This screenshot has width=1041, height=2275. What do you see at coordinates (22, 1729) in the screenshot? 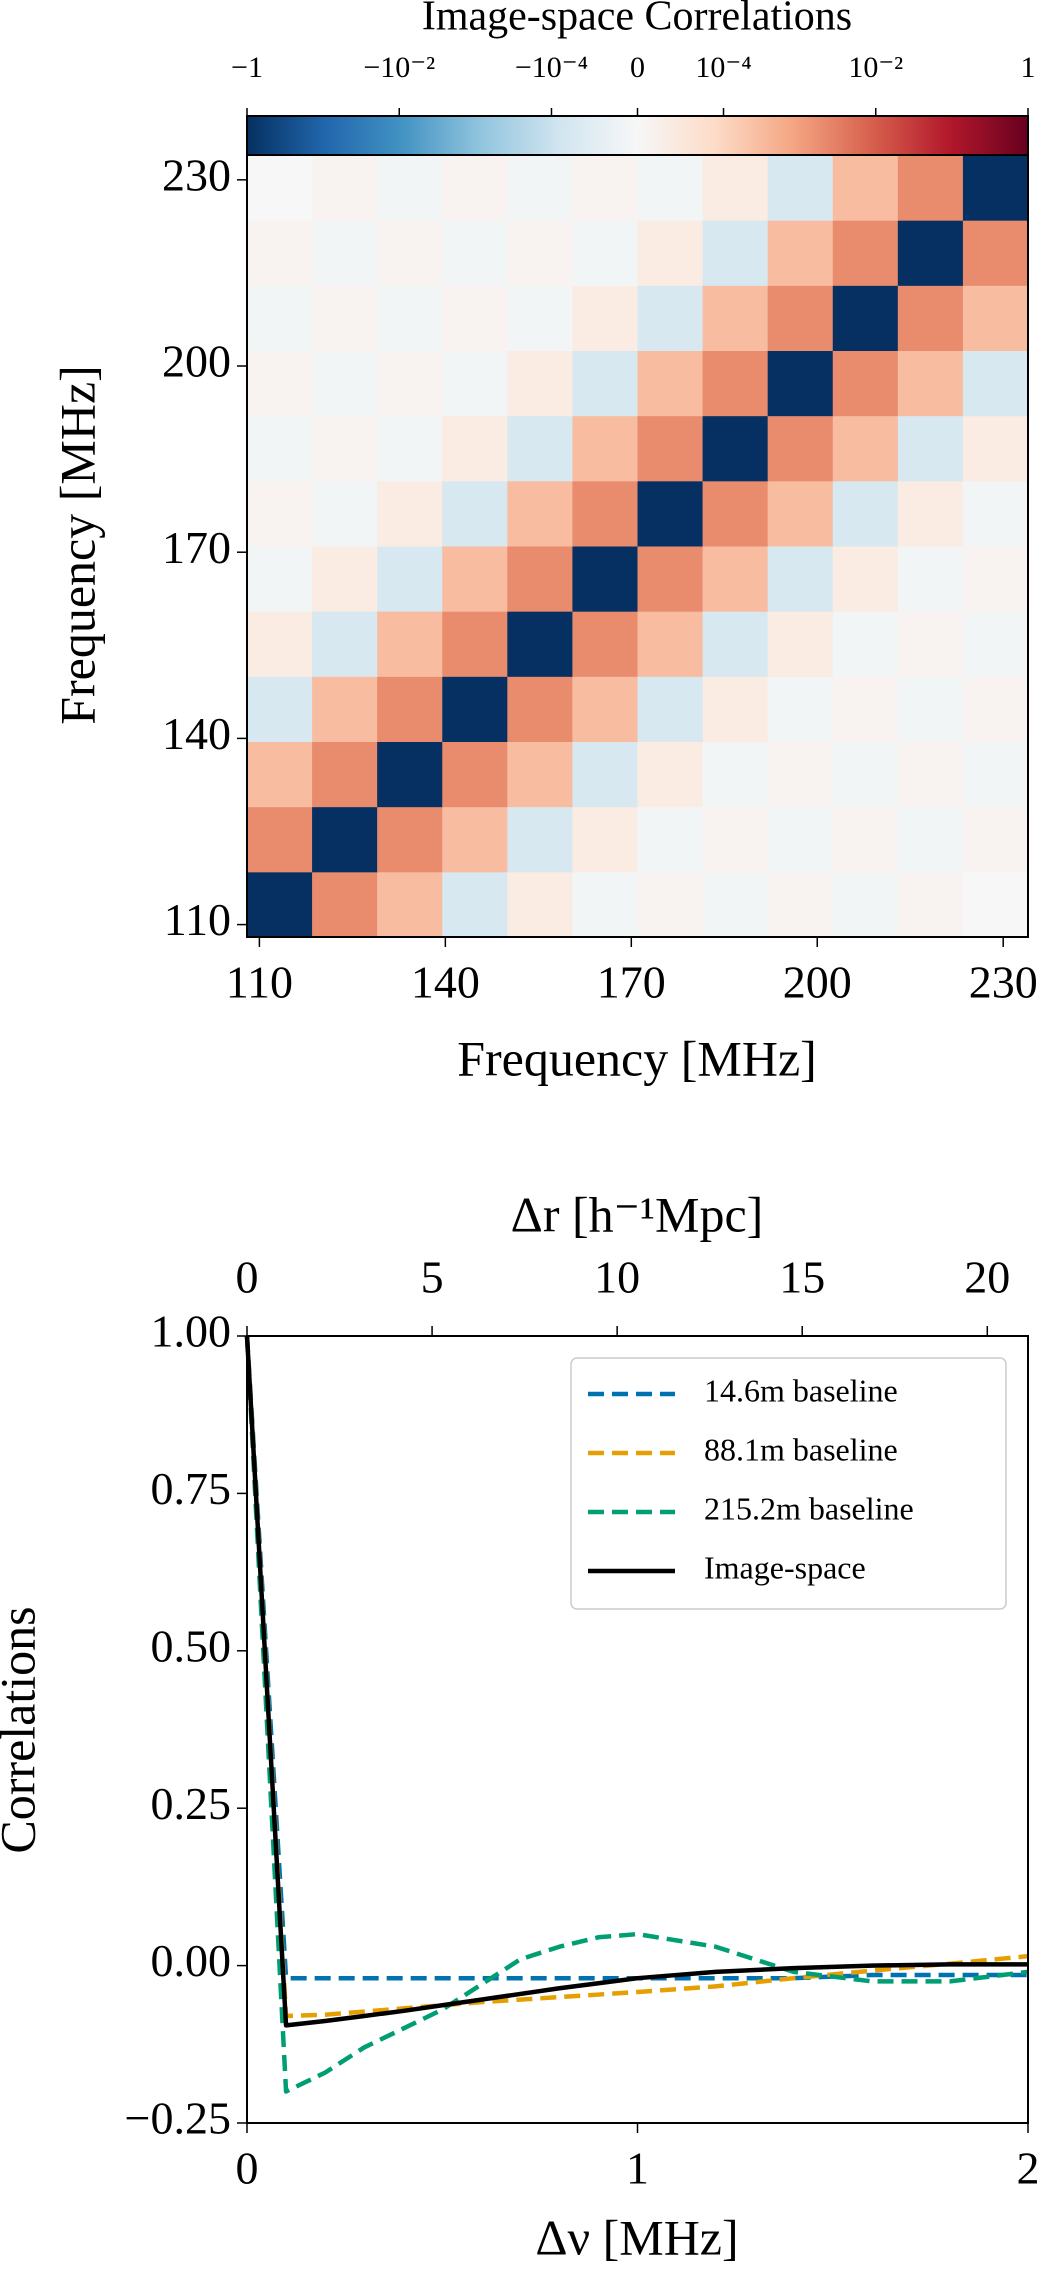
I see `y-axis-label: Correlations` at bounding box center [22, 1729].